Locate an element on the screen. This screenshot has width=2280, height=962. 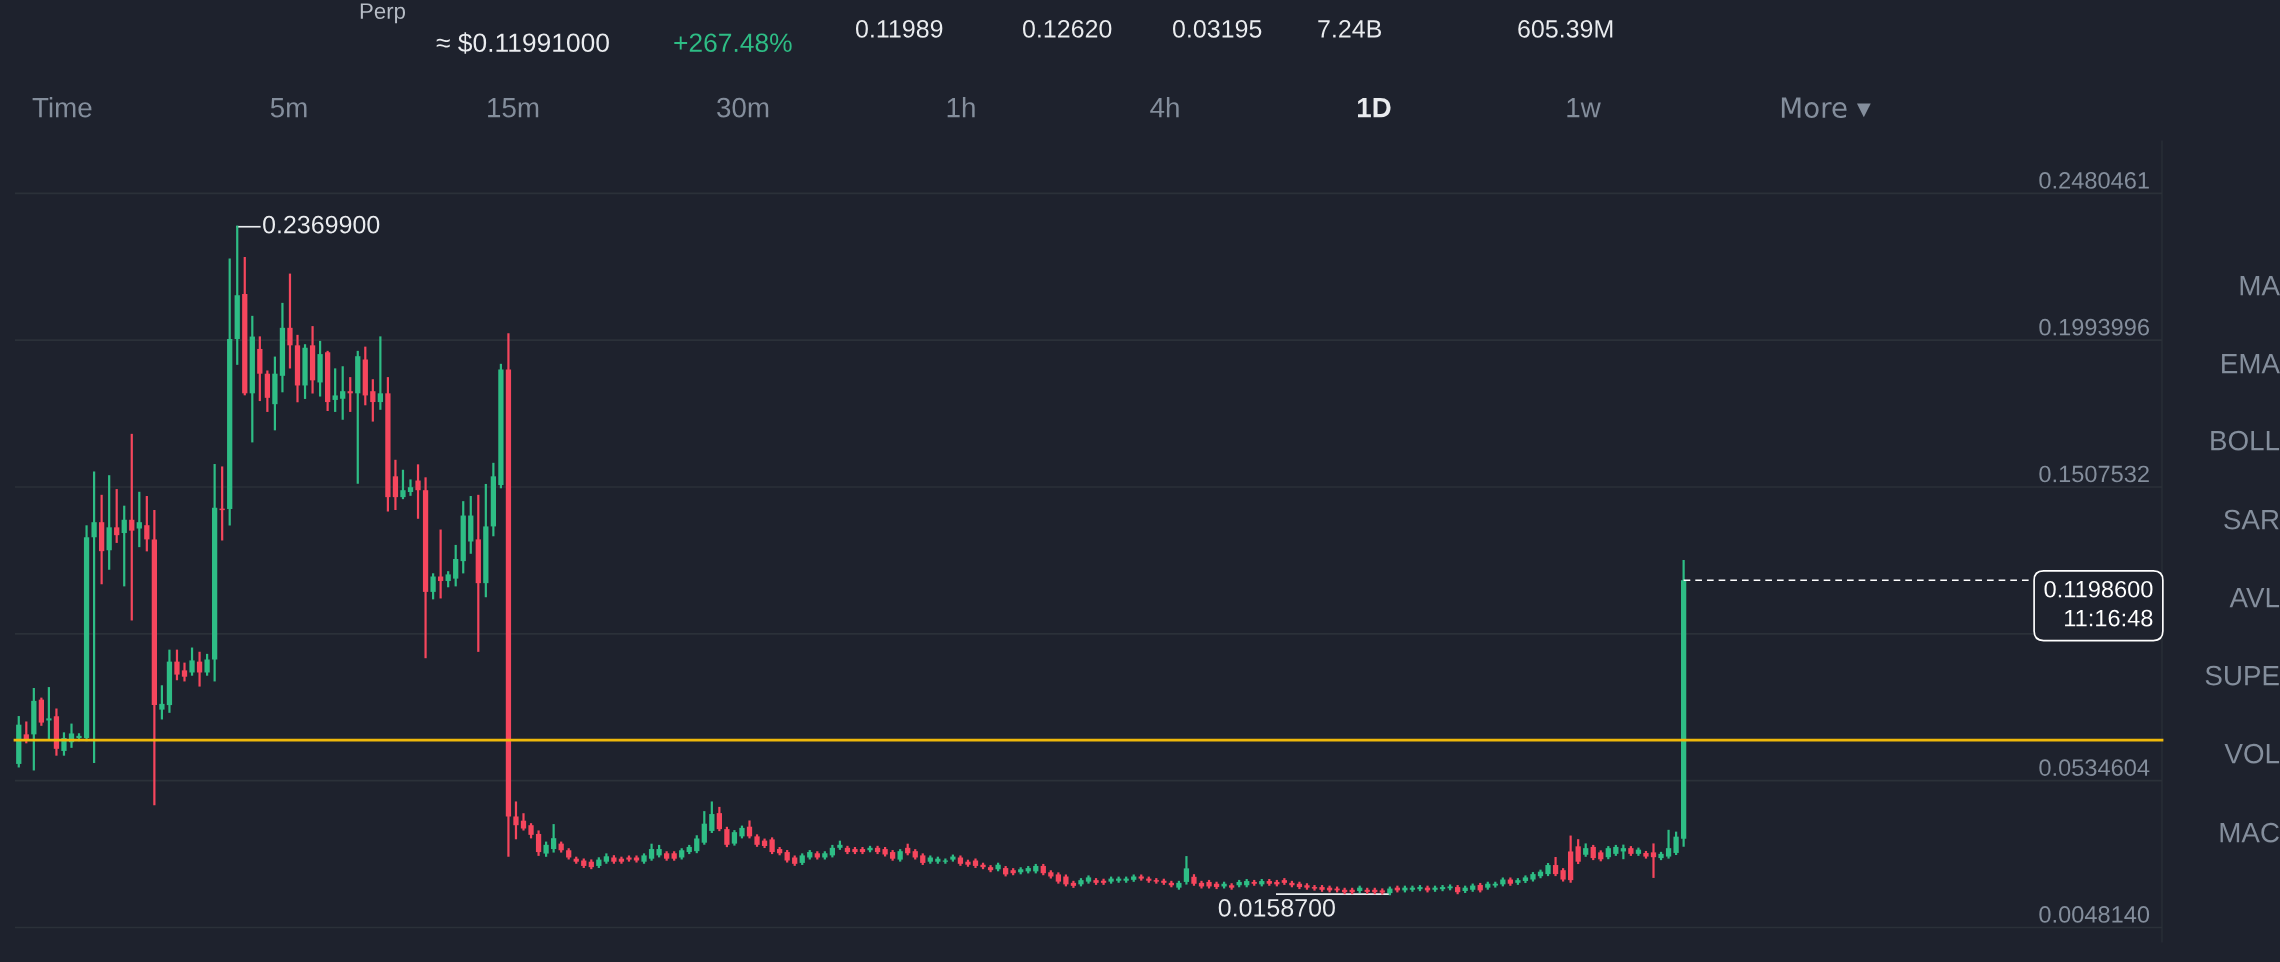
y-tick-label: 0.1993996 is located at coordinates (2094, 327).